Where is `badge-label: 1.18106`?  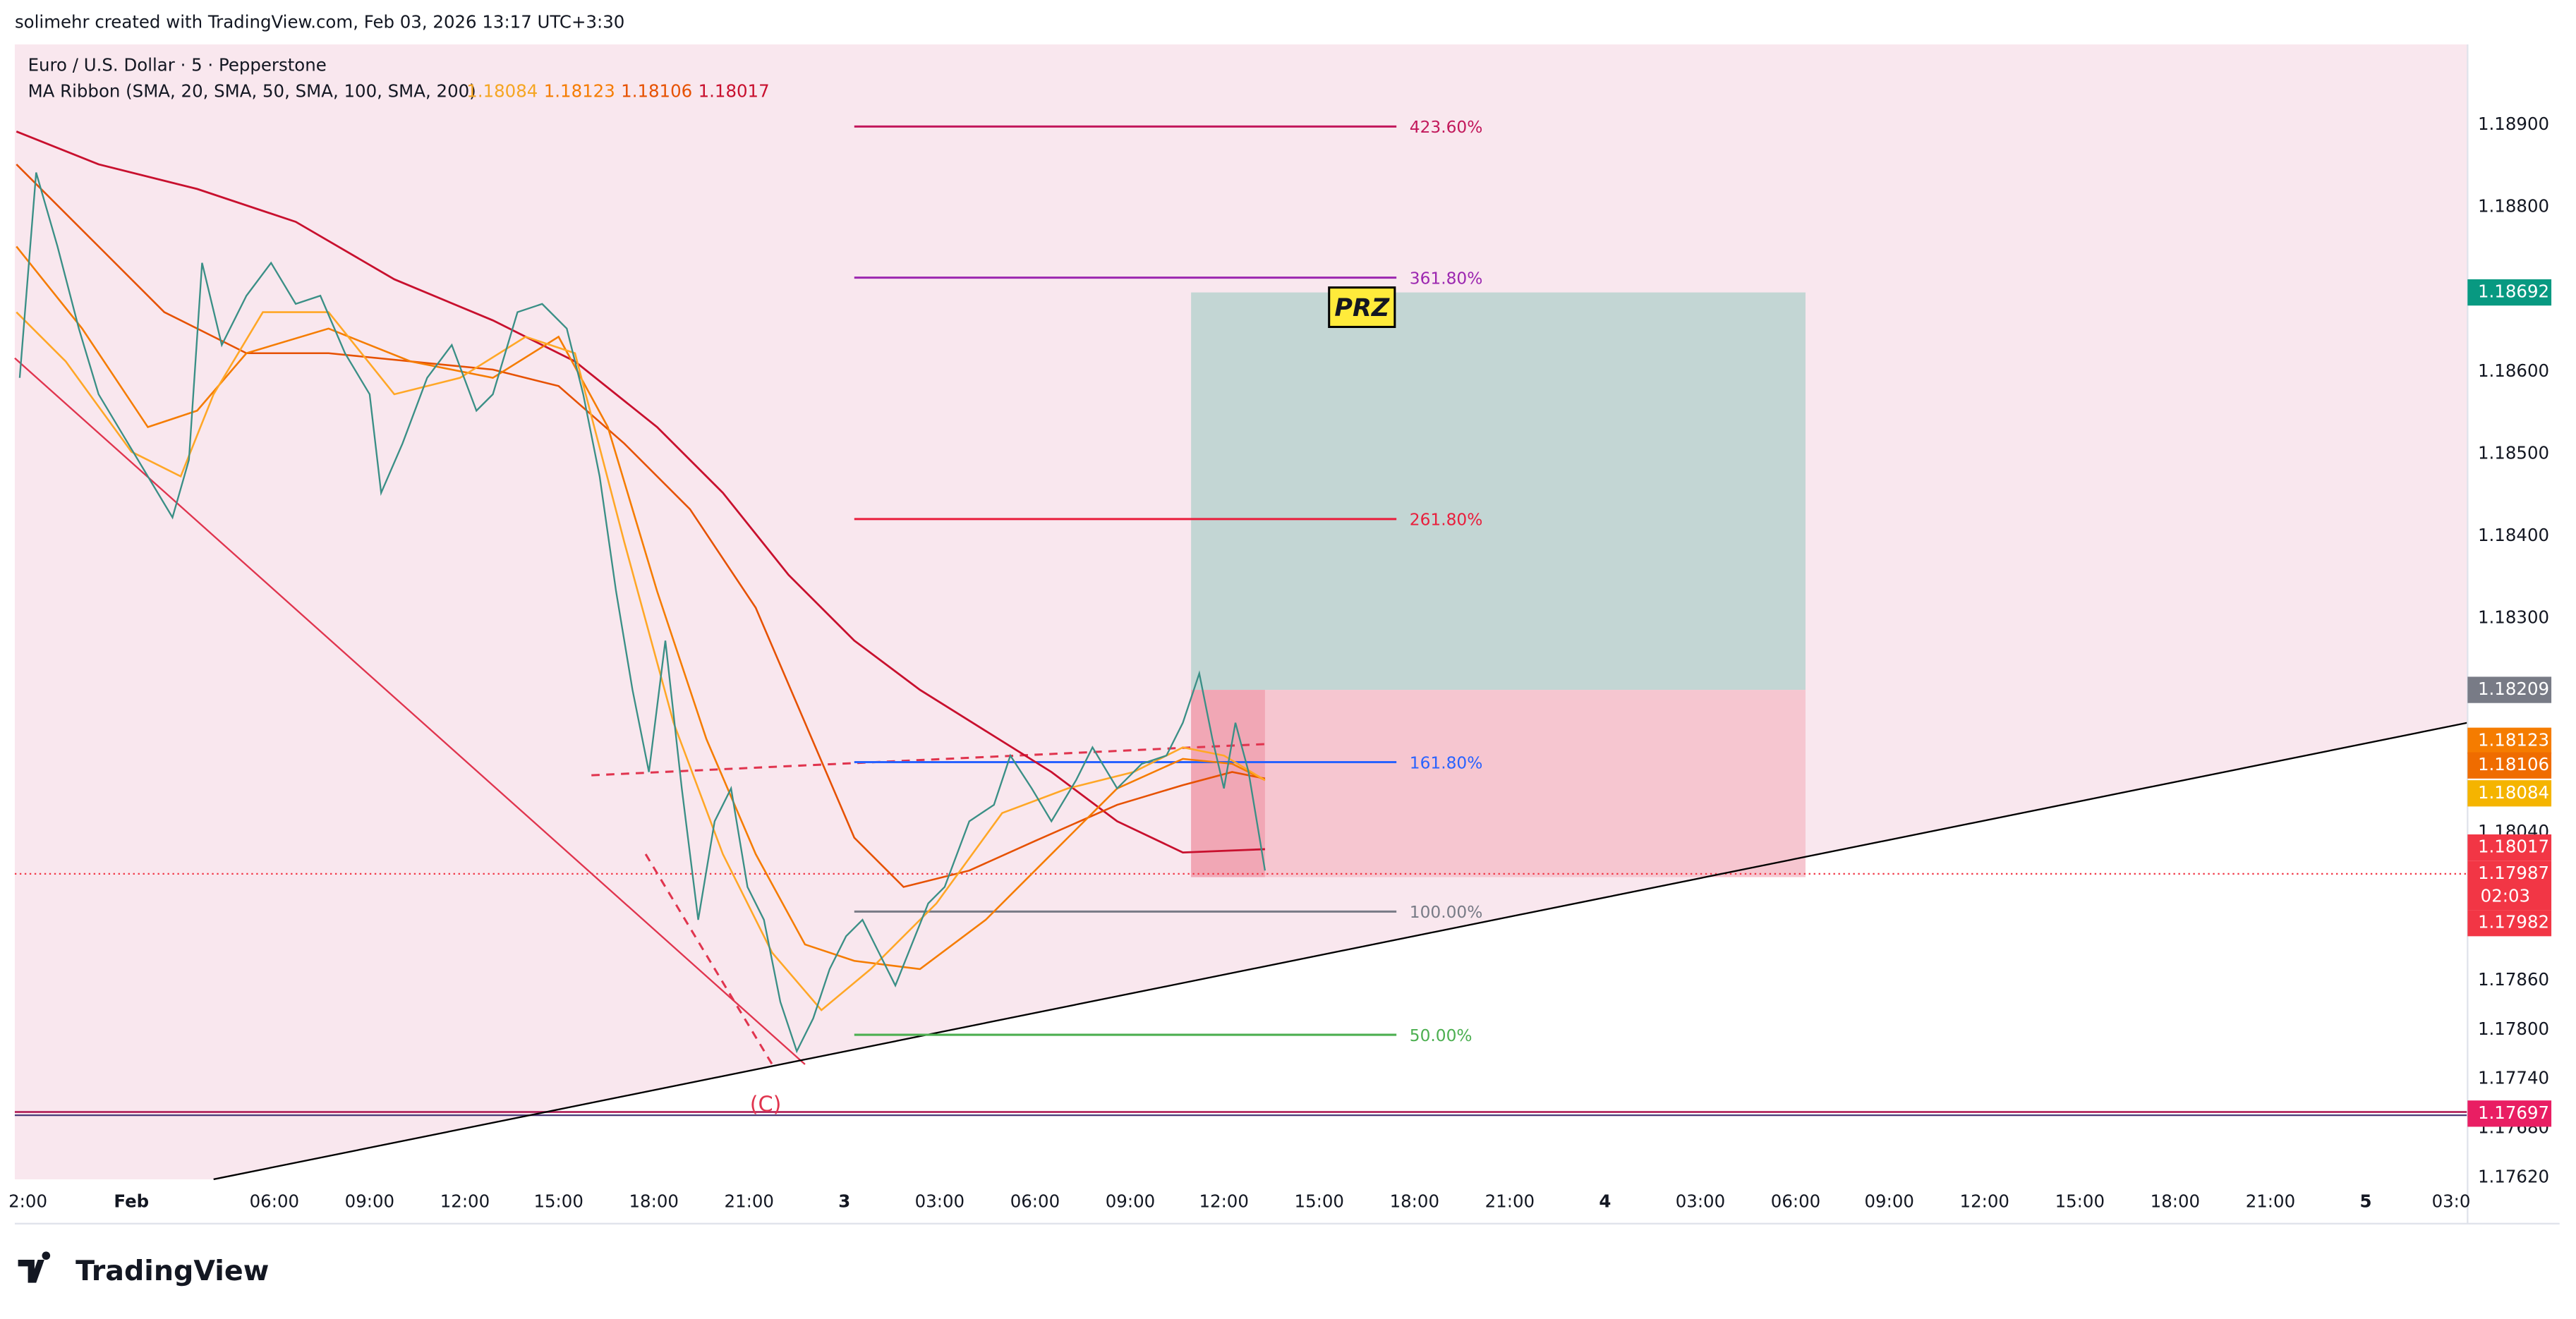
badge-label: 1.18106 is located at coordinates (2514, 764).